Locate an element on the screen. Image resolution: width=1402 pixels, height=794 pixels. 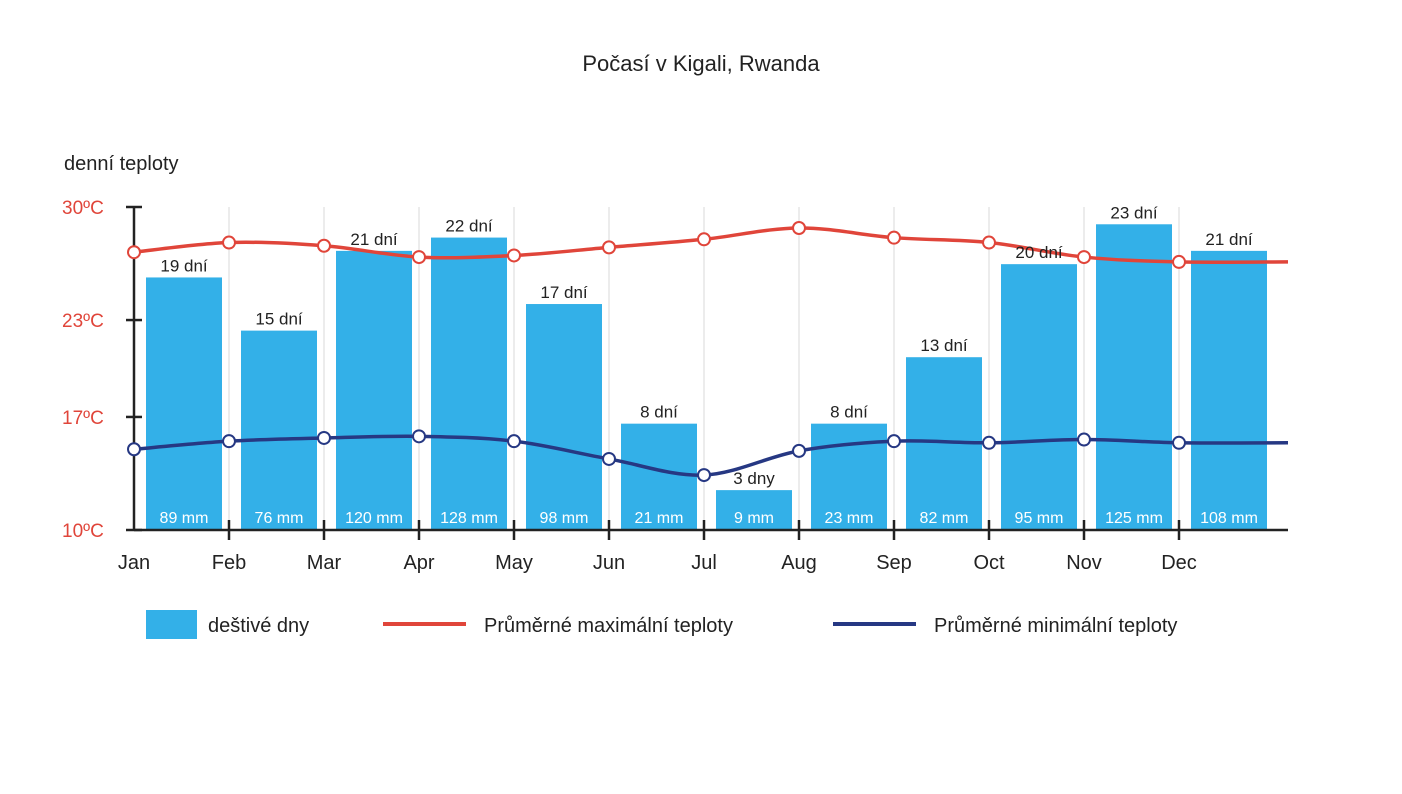
rainy-days-label: 17 dní is located at coordinates (564, 292).